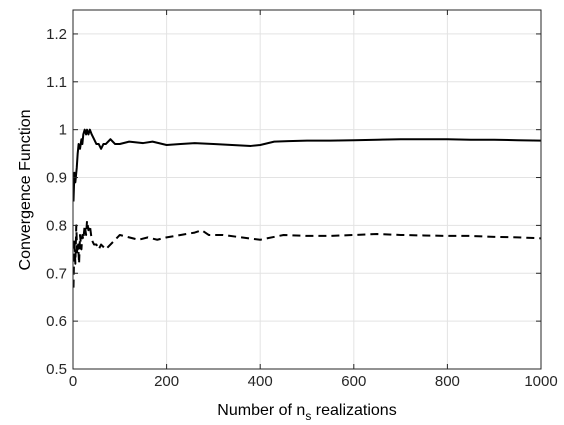 This screenshot has width=564, height=425. What do you see at coordinates (308, 416) in the screenshot?
I see `x-axis-label-subscript: s` at bounding box center [308, 416].